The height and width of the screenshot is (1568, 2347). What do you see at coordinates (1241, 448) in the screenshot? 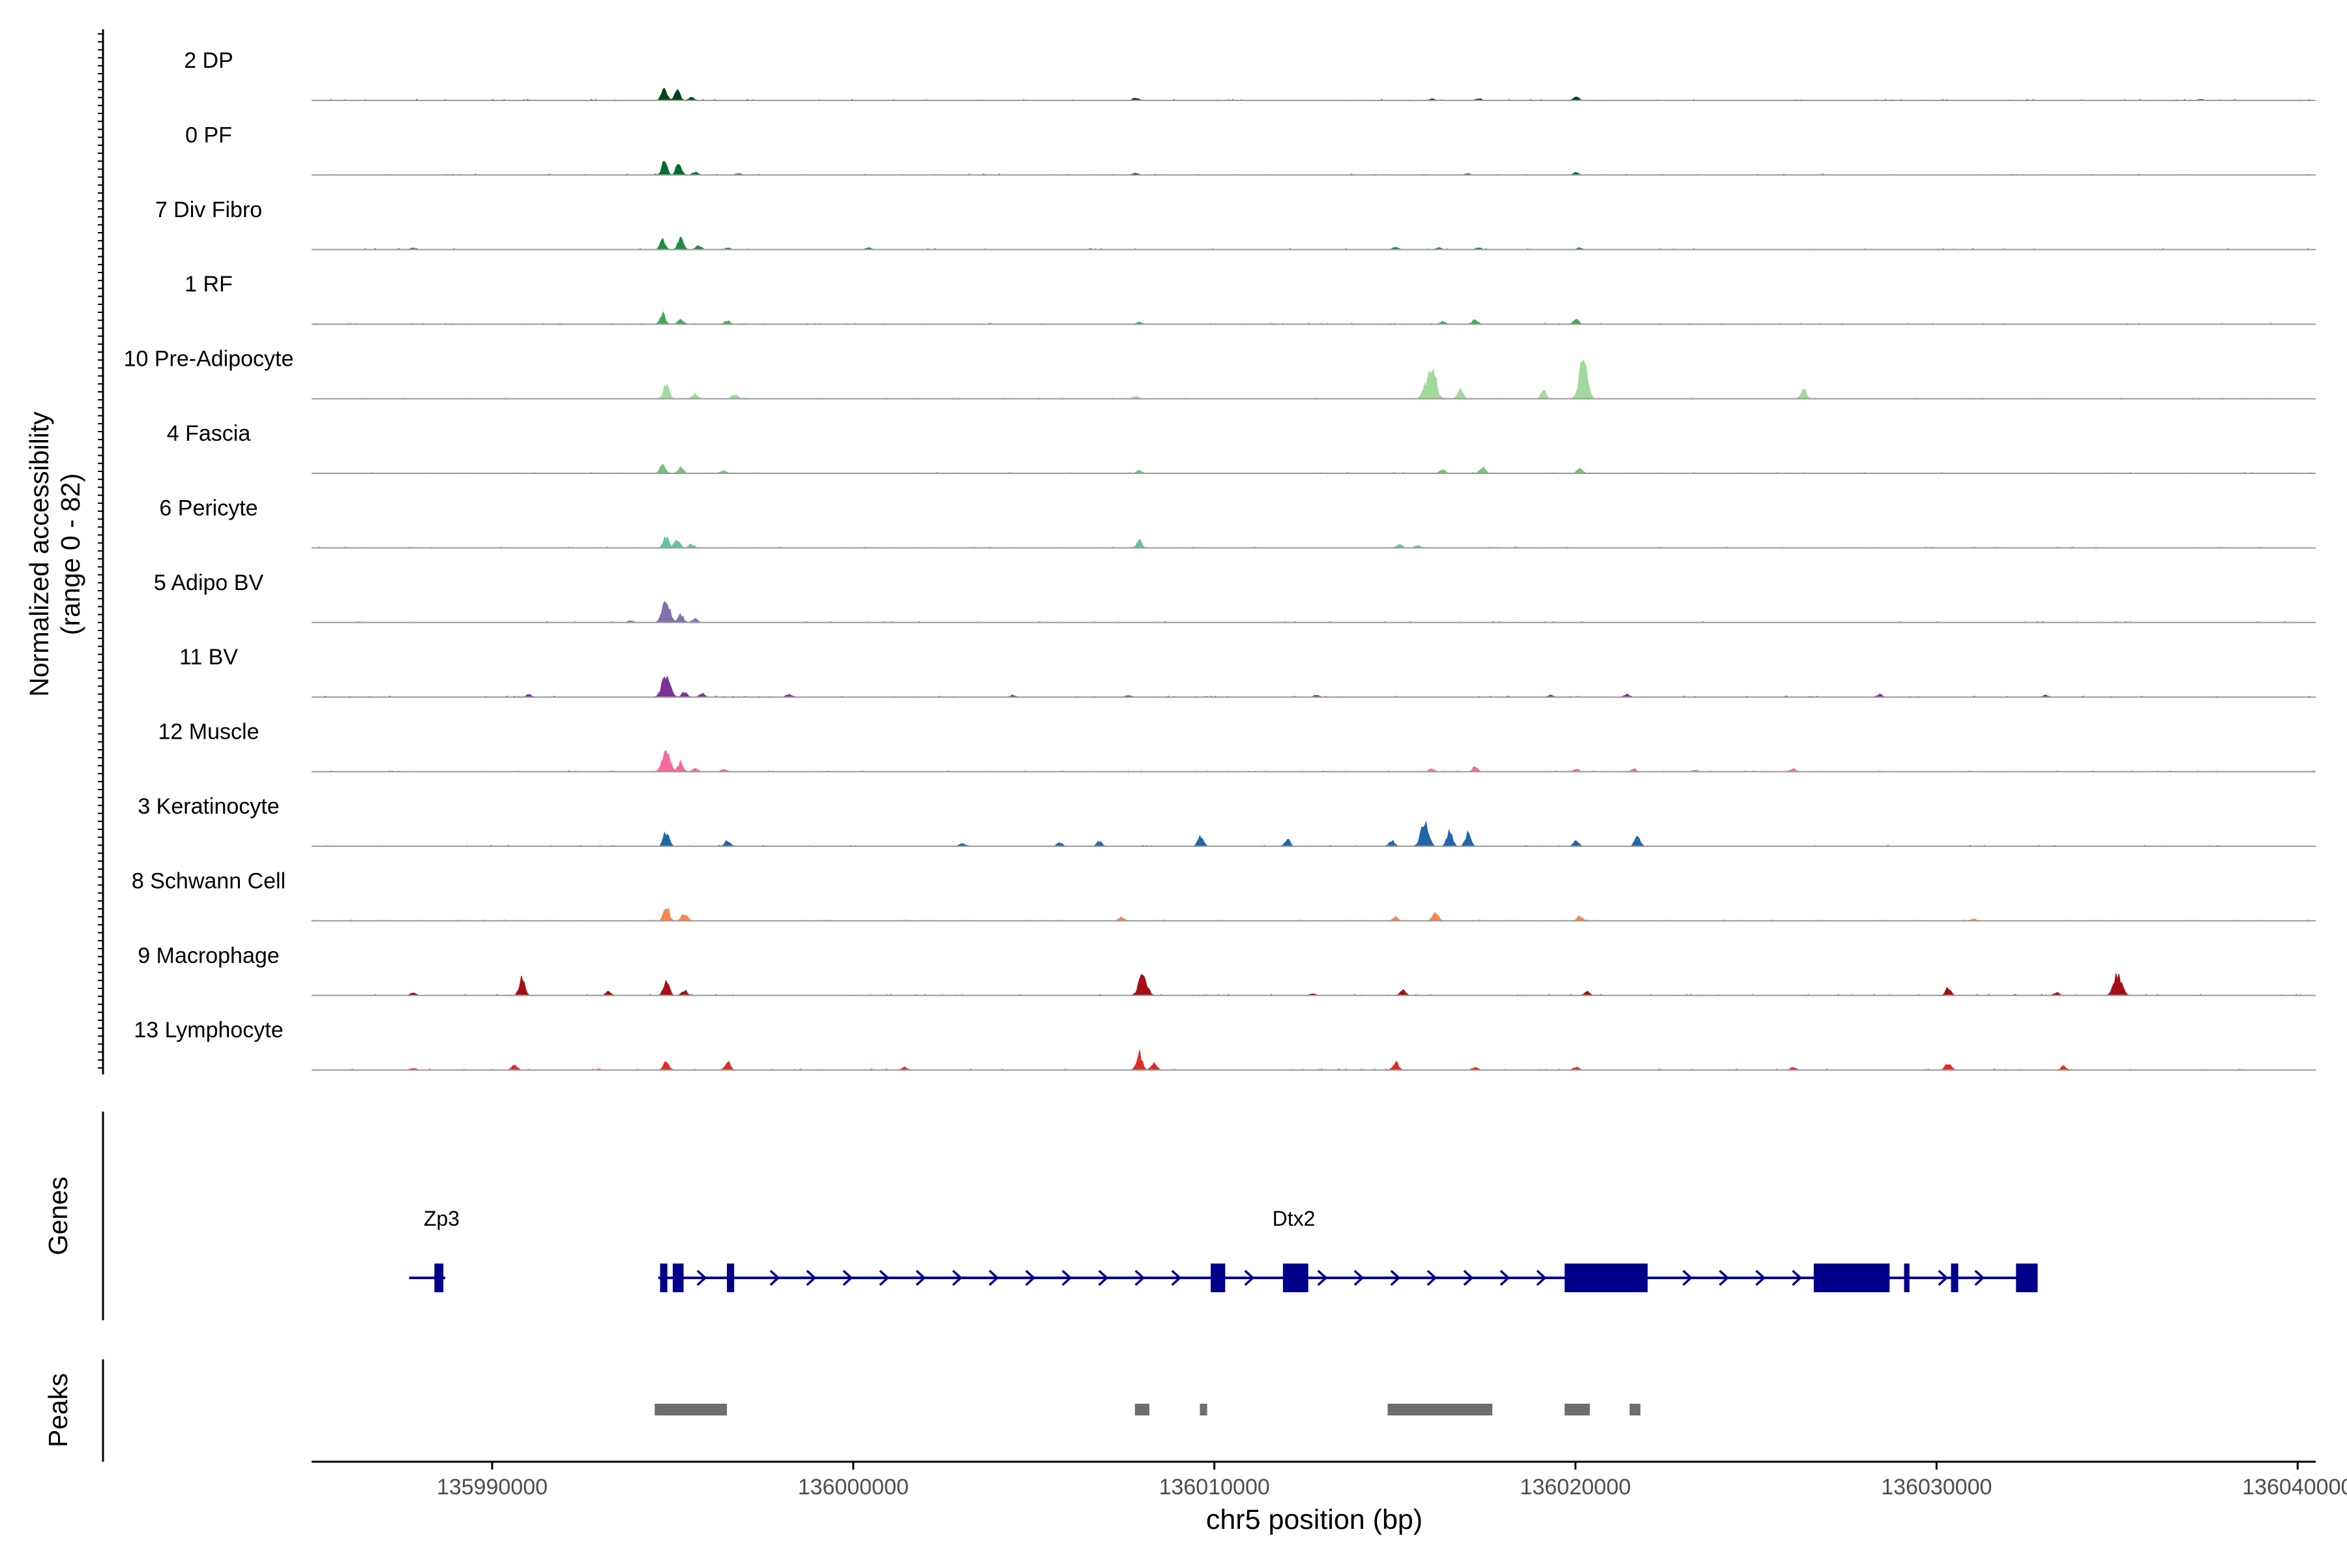
I see `track-4-fascia: 4 Fascia` at bounding box center [1241, 448].